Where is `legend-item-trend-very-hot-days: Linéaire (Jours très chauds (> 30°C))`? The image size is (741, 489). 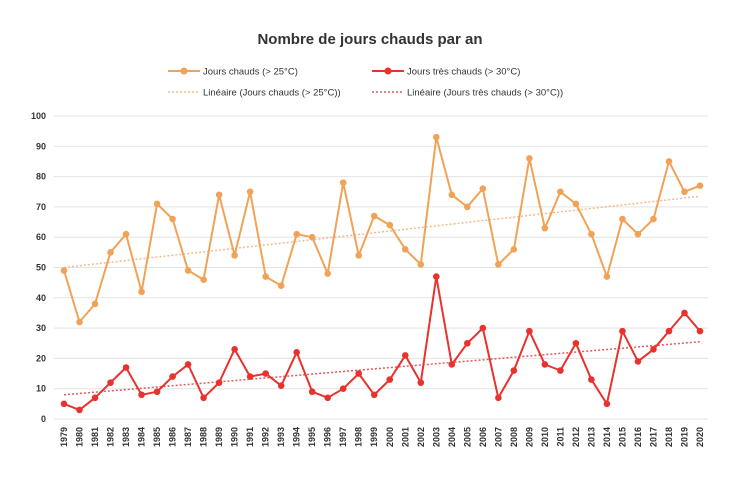
legend-item-trend-very-hot-days: Linéaire (Jours très chauds (> 30°C)) is located at coordinates (467, 93).